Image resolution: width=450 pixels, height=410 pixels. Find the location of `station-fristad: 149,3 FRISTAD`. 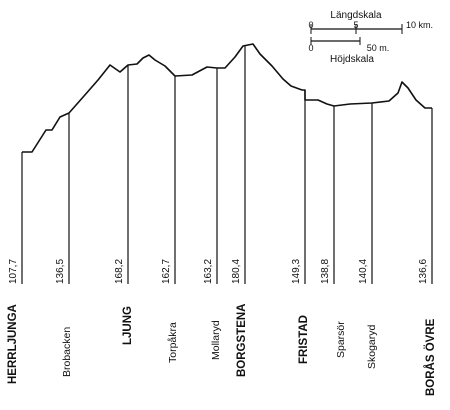

station-fristad: 149,3 FRISTAD is located at coordinates (300, 227).